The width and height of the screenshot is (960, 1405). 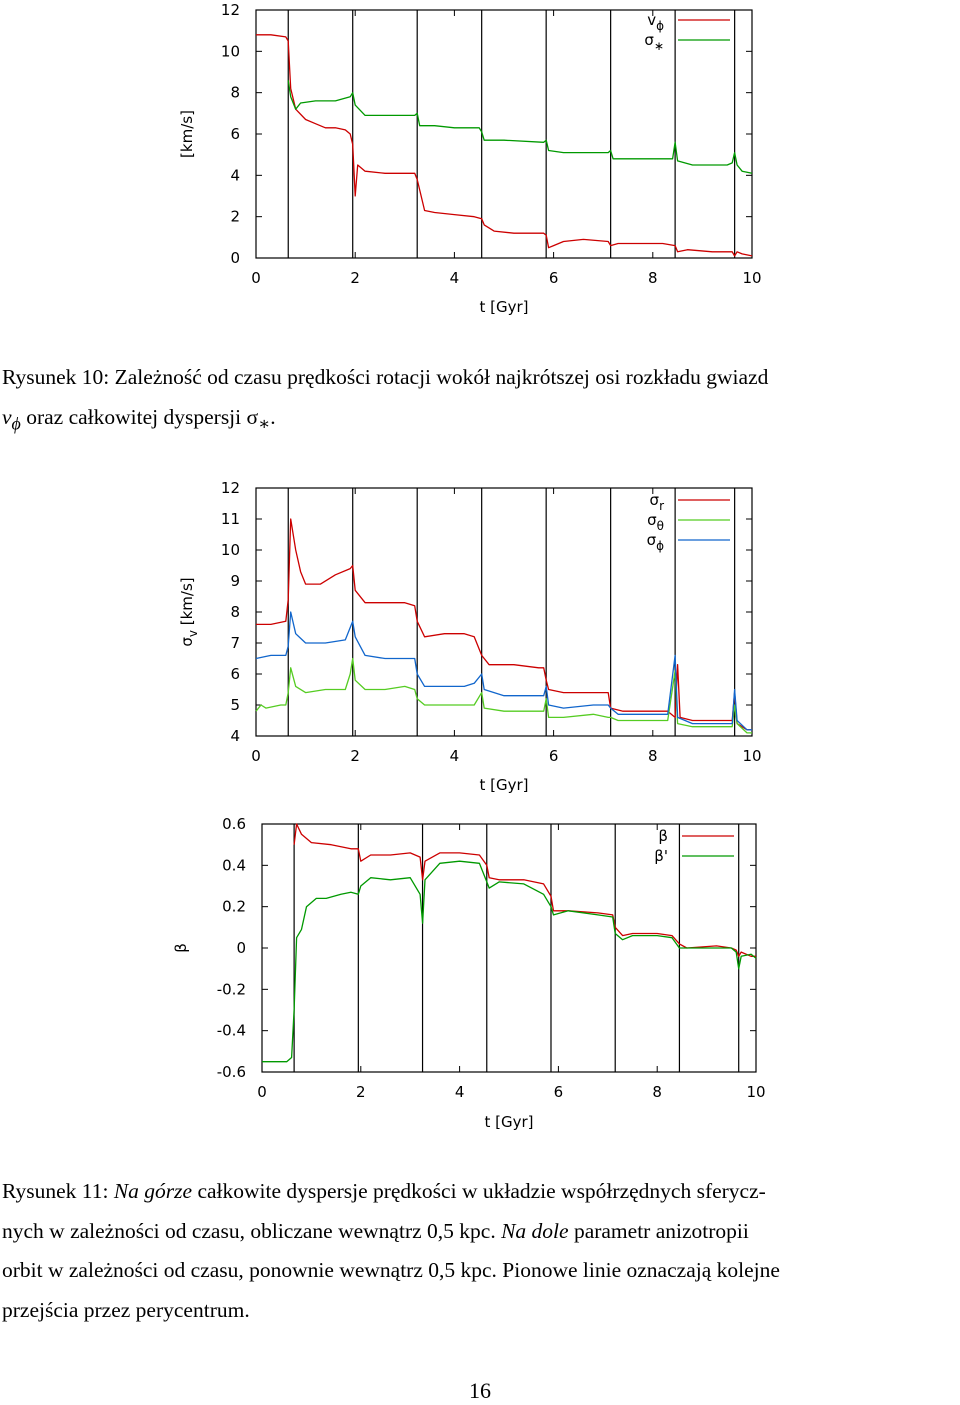 I want to click on caption-period: ., so click(x=273, y=416).